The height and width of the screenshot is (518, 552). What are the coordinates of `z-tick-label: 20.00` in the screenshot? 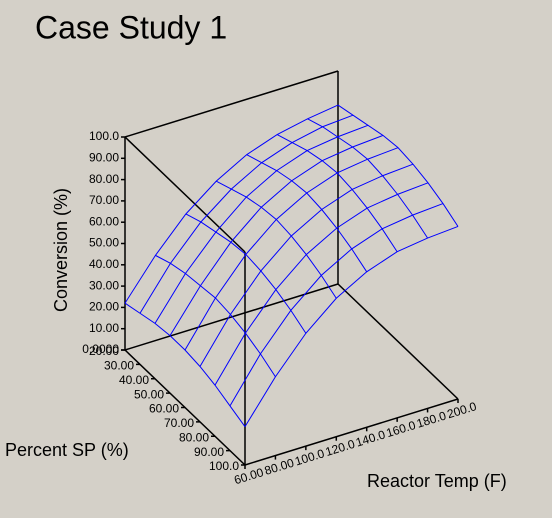 It's located at (104, 307).